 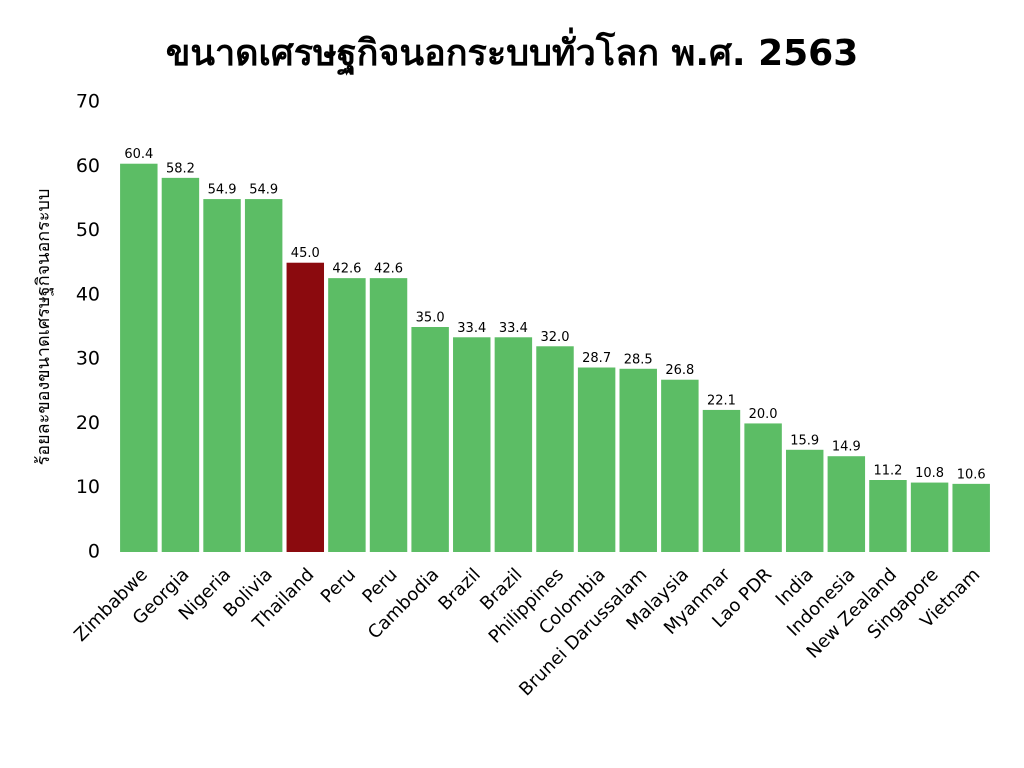 What do you see at coordinates (596, 358) in the screenshot?
I see `value-label: 28.7` at bounding box center [596, 358].